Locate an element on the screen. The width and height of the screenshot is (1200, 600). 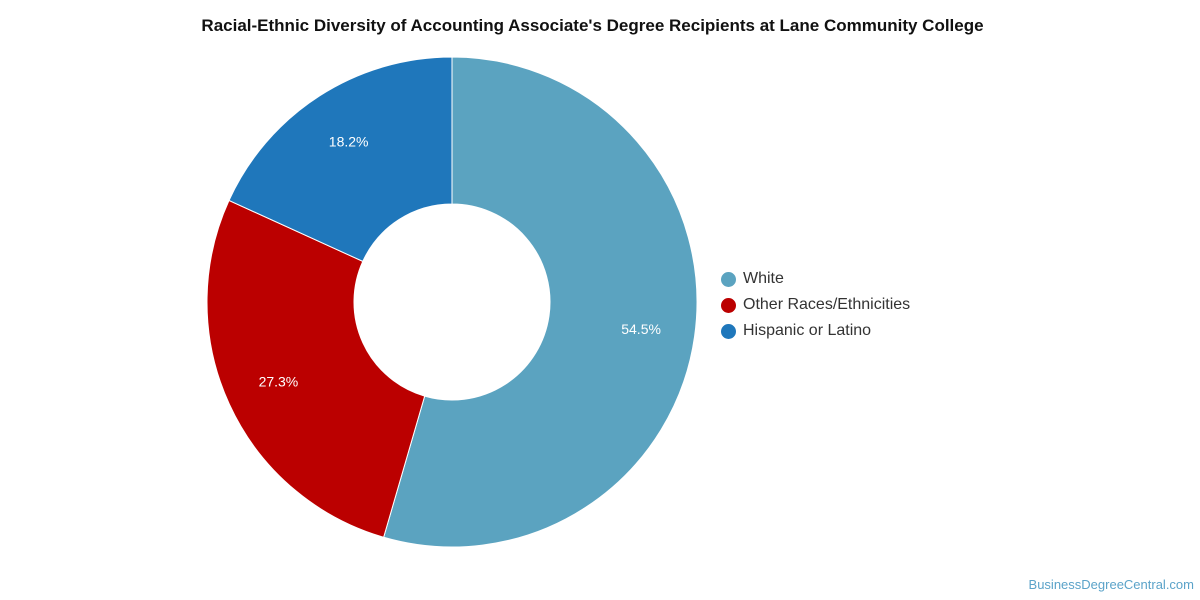
legend-swatch-other is located at coordinates (728, 305).